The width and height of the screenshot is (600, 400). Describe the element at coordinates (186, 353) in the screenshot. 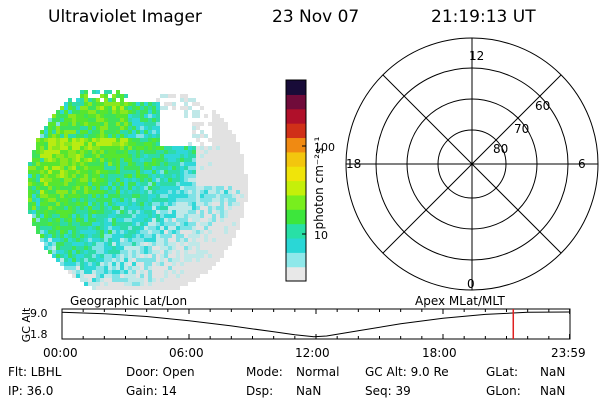

I see `xtick-0600: 06:00` at that location.